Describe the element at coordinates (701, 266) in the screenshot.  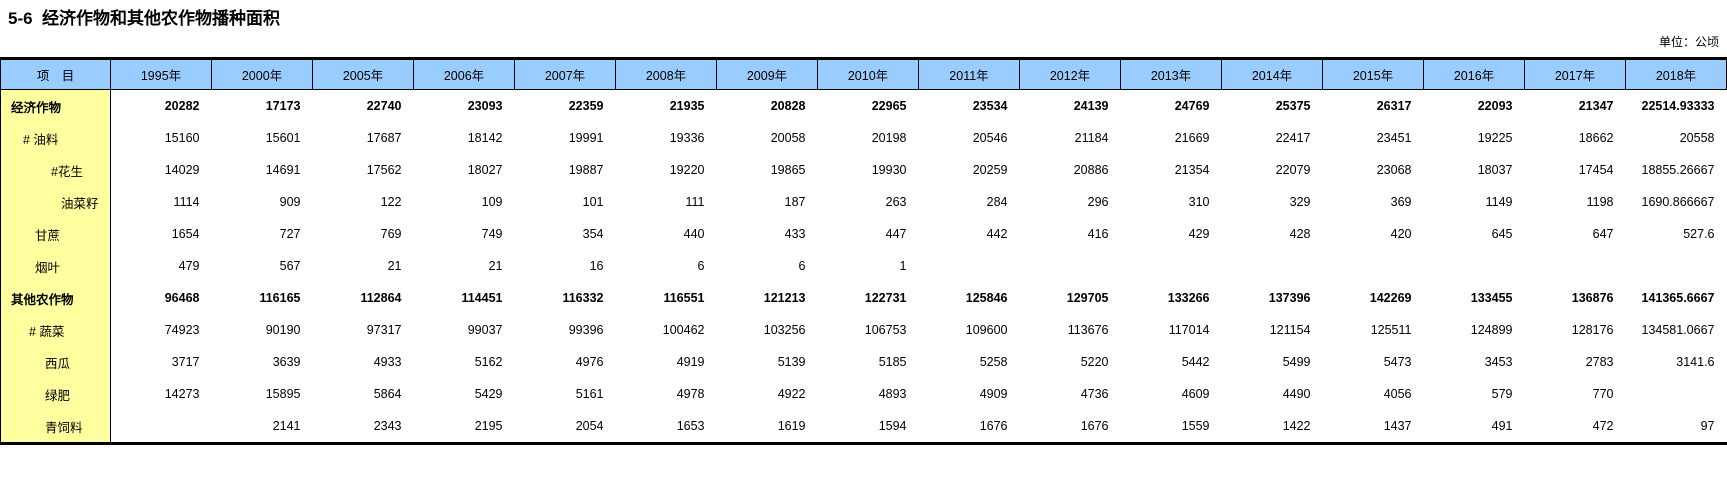
I see `cell: 6` at that location.